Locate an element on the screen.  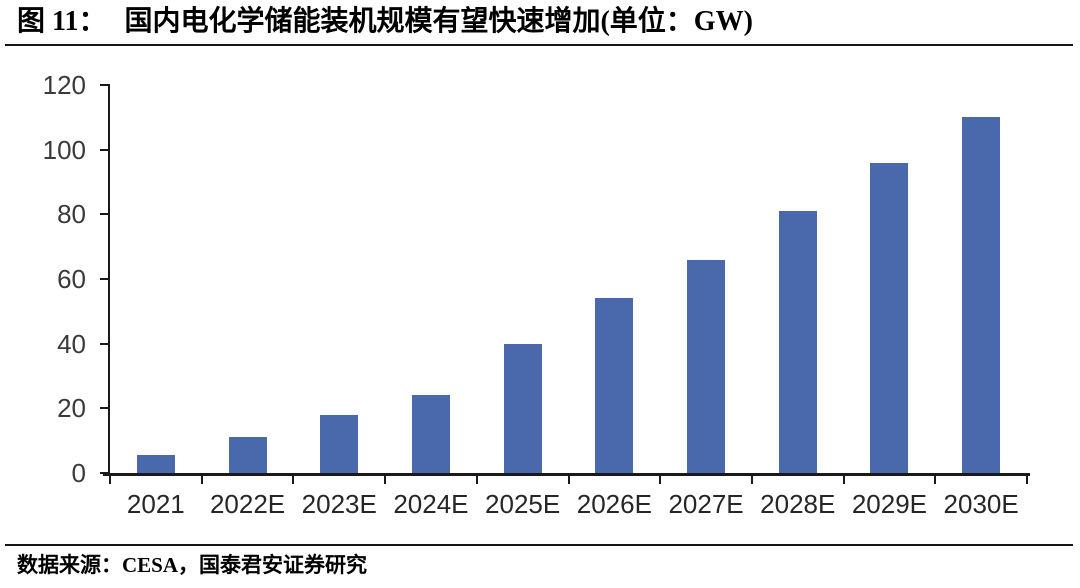
x-tick-label: 2023E is located at coordinates (339, 504).